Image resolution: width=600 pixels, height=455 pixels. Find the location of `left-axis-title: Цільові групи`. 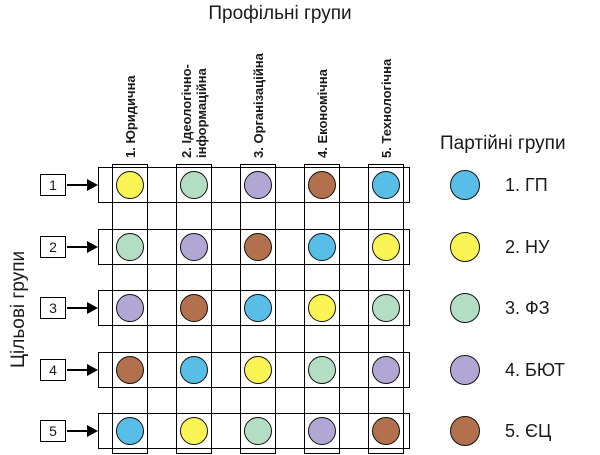

left-axis-title: Цільові групи is located at coordinates (18, 309).